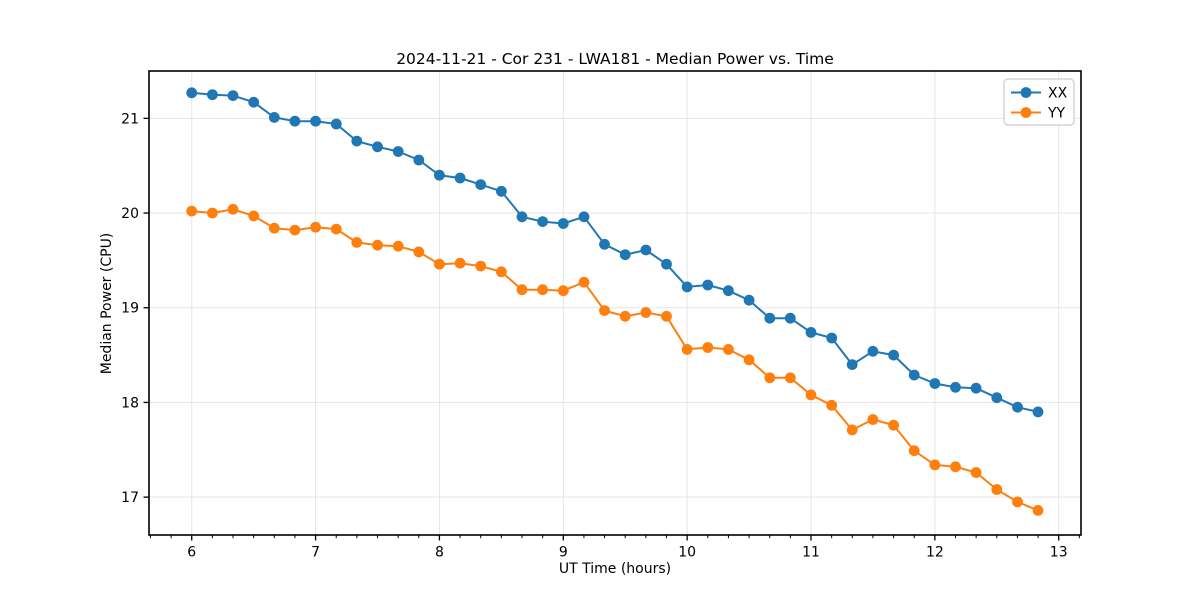 This screenshot has height=604, width=1200. I want to click on legend-label: YY, so click(1056, 113).